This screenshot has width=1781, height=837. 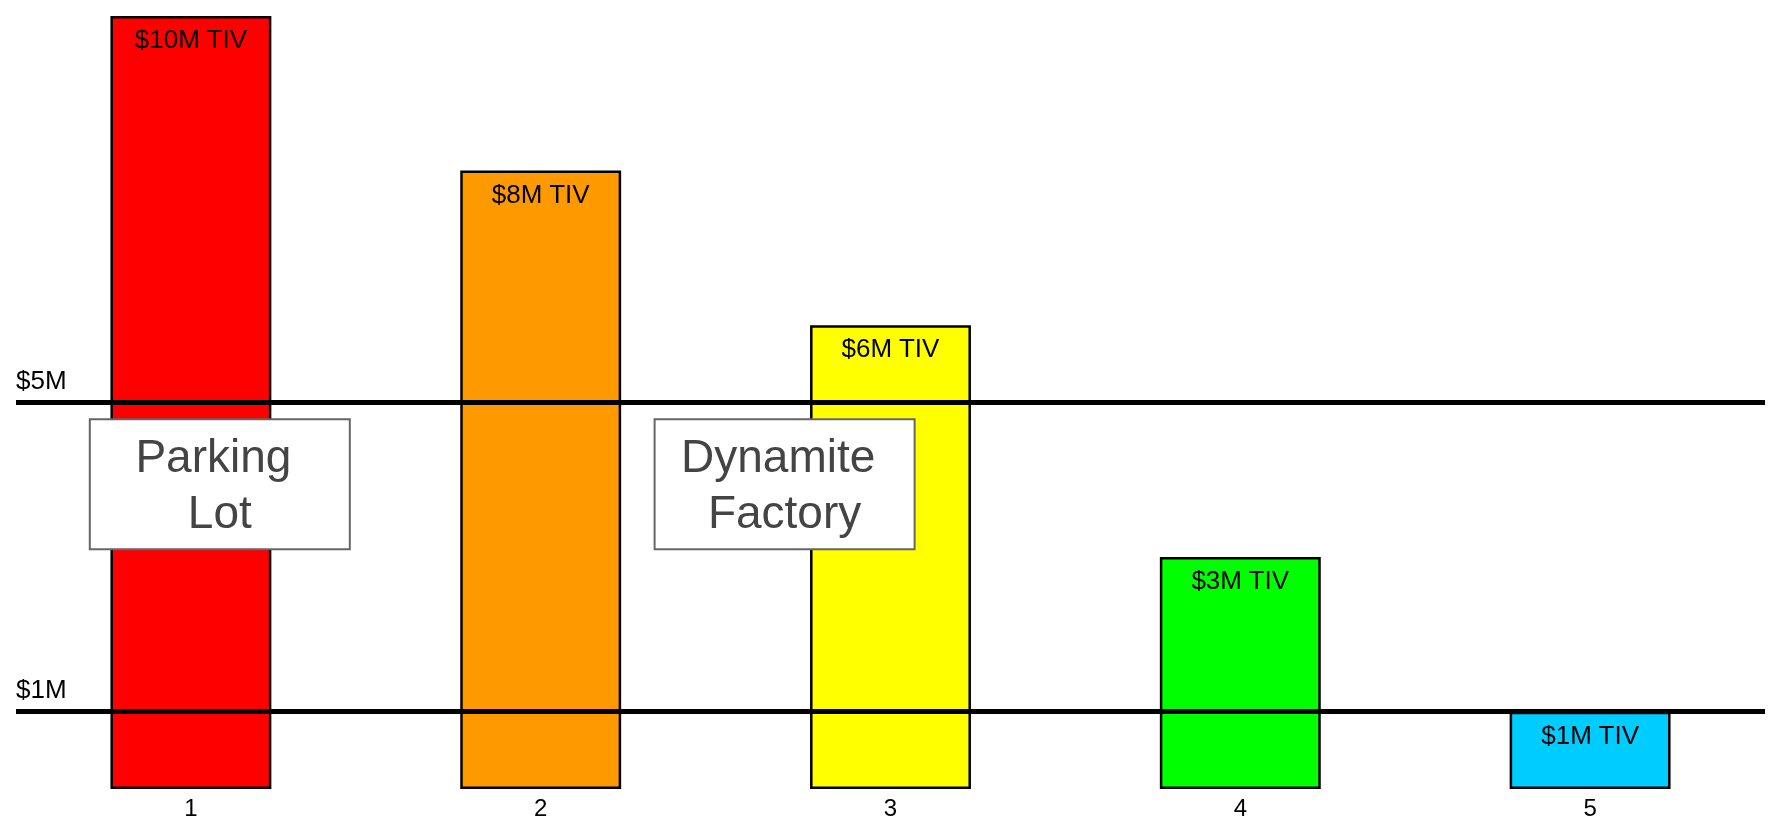 I want to click on data-label: $1M TIV, so click(x=1590, y=734).